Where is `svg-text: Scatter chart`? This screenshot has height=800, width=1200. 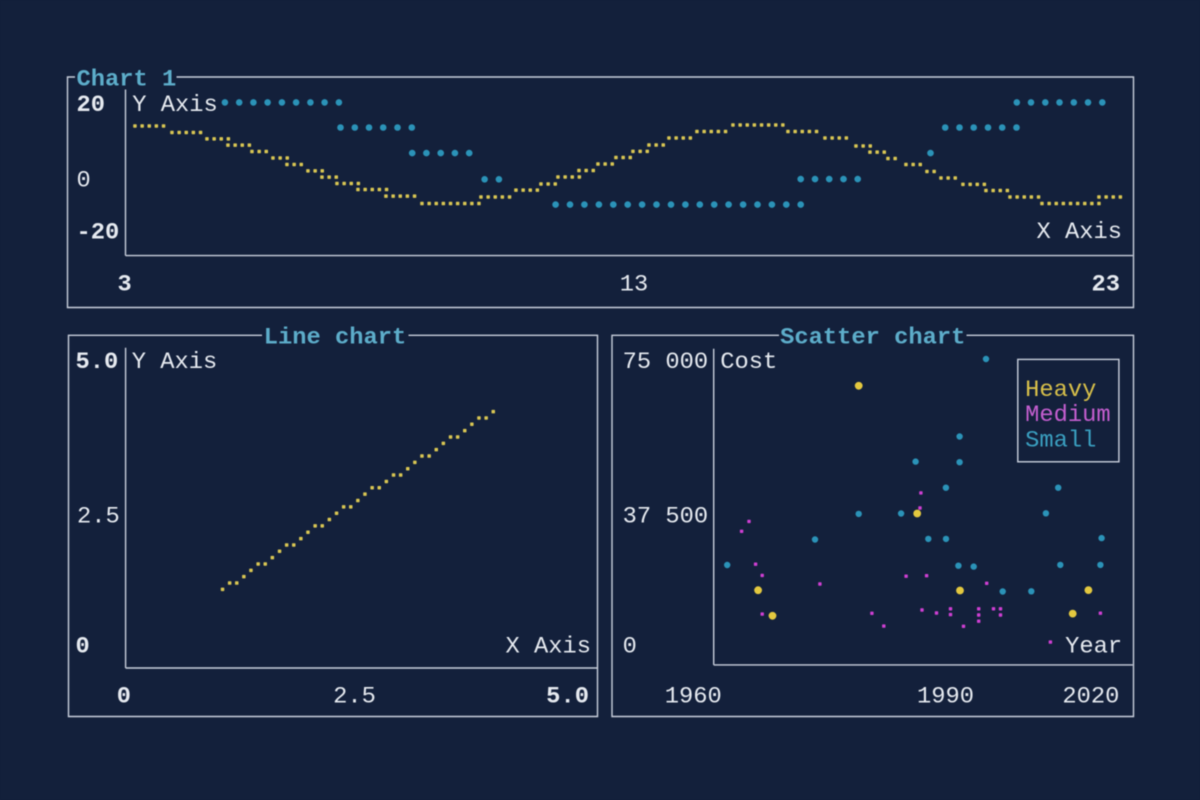
svg-text: Scatter chart is located at coordinates (872, 338).